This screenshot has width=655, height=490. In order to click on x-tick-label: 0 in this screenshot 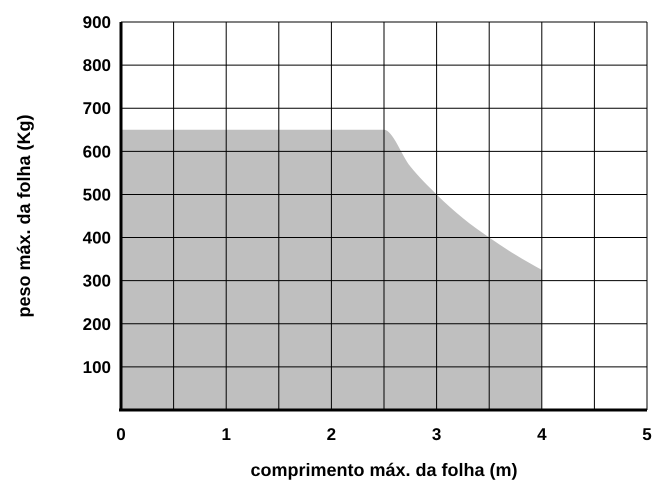, I will do `click(121, 434)`.